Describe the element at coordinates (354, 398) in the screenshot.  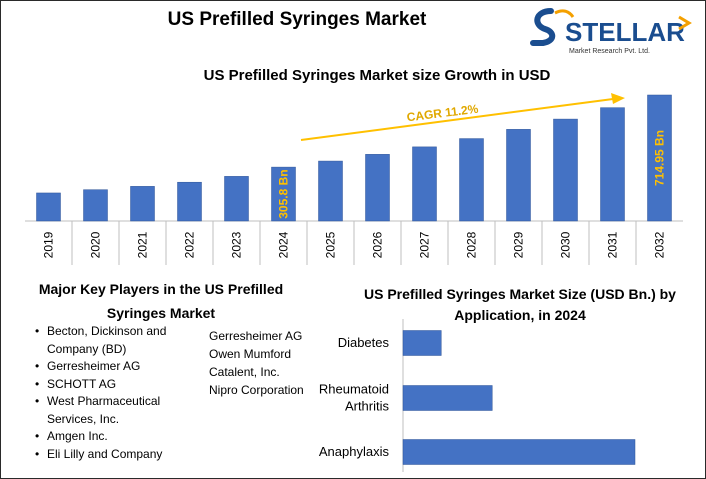
I see `y-tick-label: Rheumatoid Arthritis` at that location.